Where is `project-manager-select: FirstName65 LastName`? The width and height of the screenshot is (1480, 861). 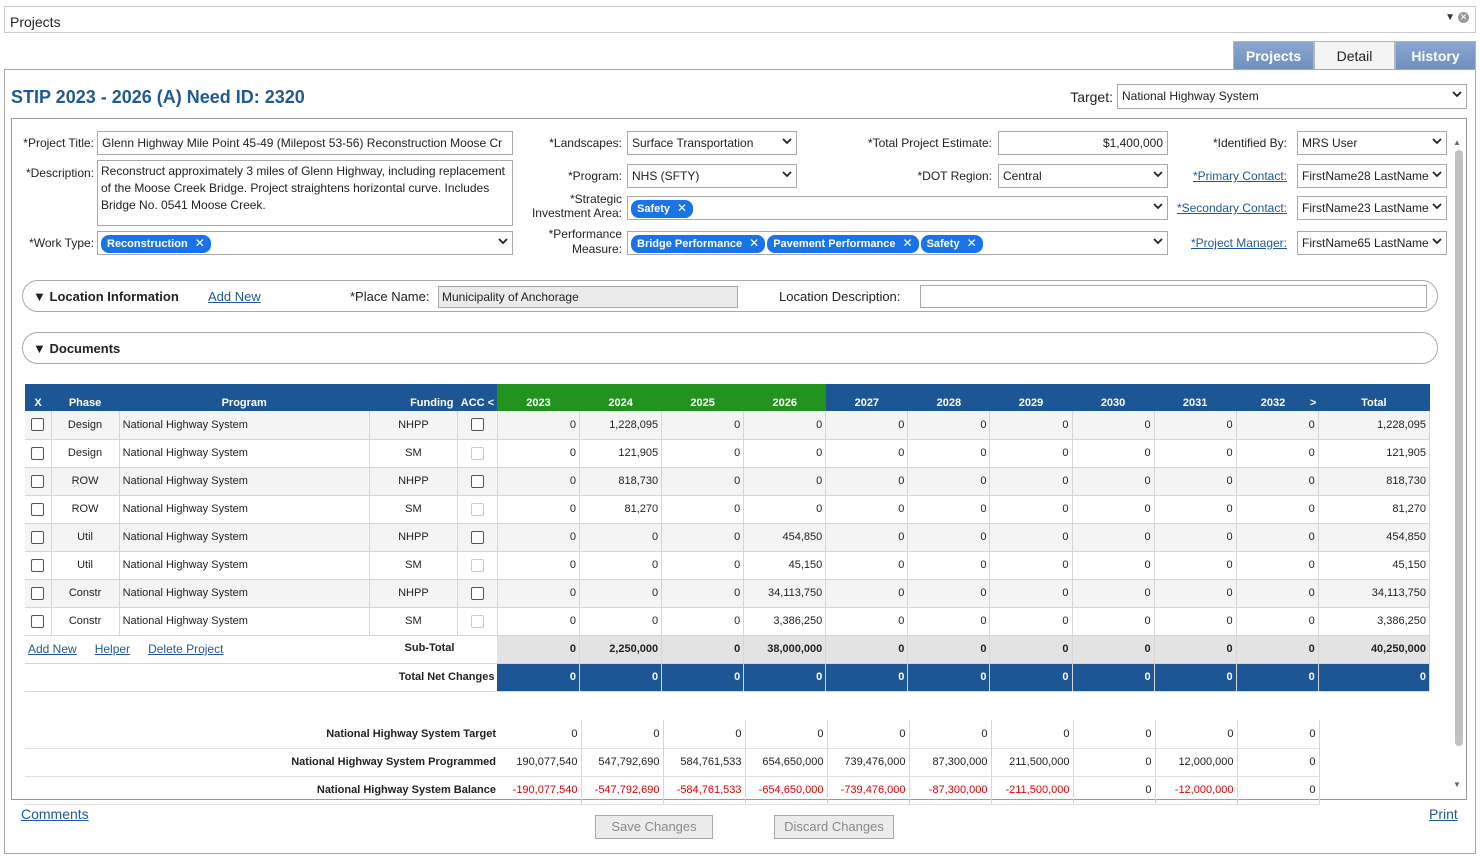 project-manager-select: FirstName65 LastName is located at coordinates (1372, 243).